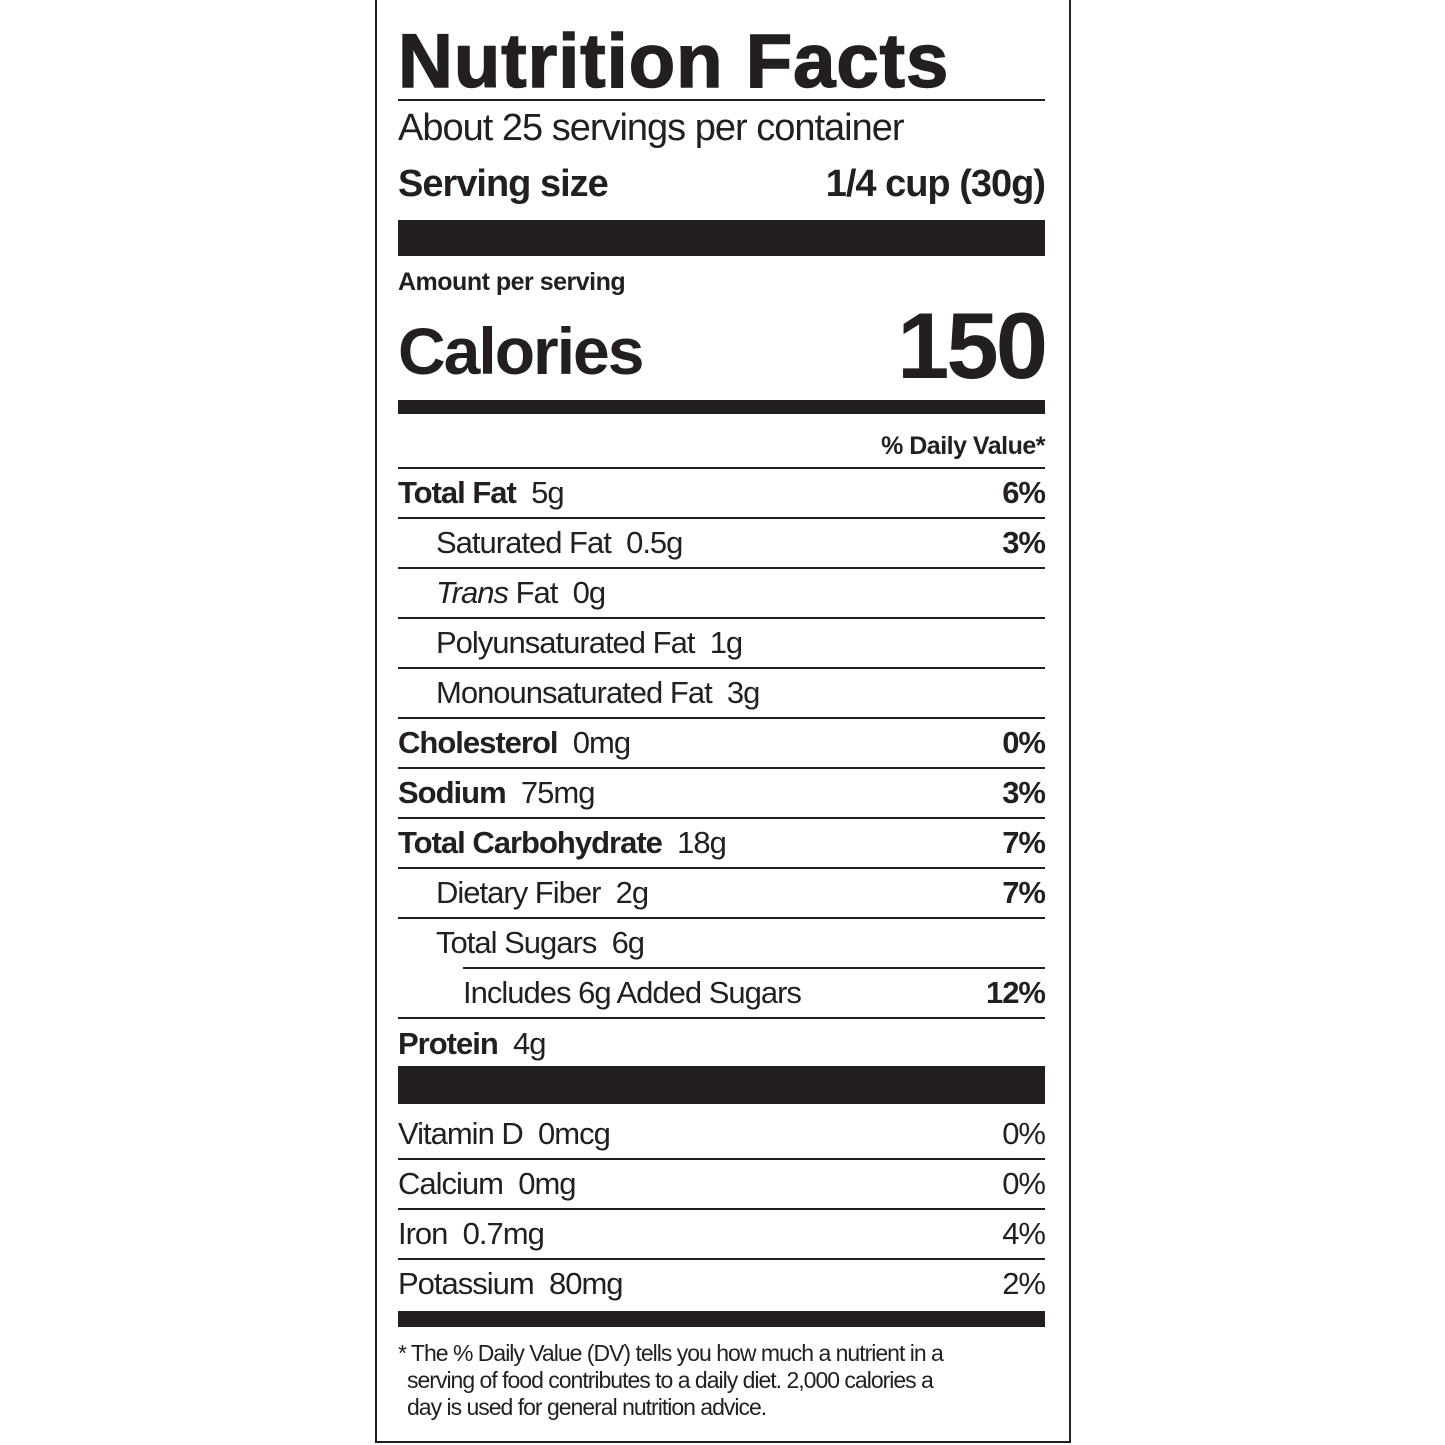 Image resolution: width=1445 pixels, height=1445 pixels. I want to click on nutrient-row: Includes 6g Added Sugars 12%, so click(754, 992).